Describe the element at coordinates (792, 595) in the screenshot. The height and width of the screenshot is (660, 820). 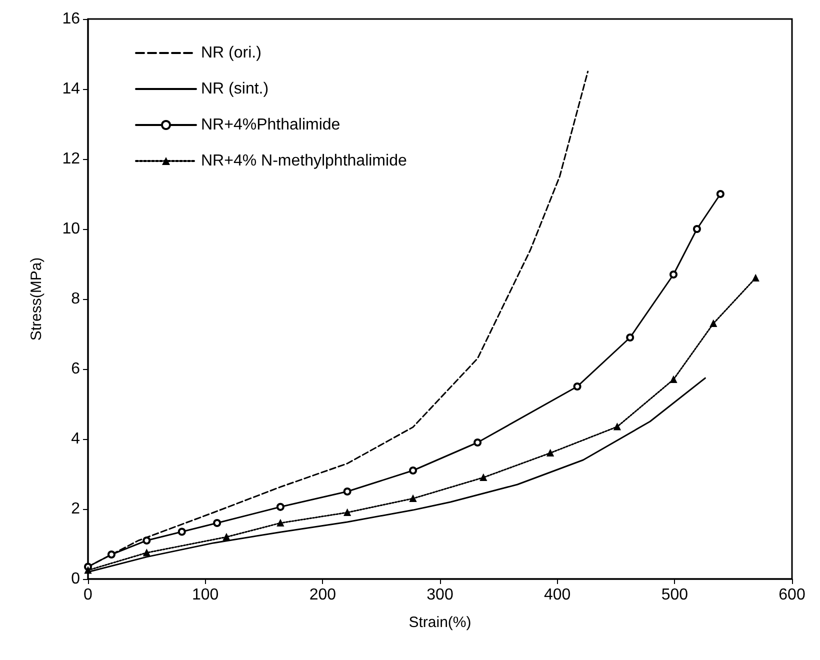
I see `x-tick-label: 600` at that location.